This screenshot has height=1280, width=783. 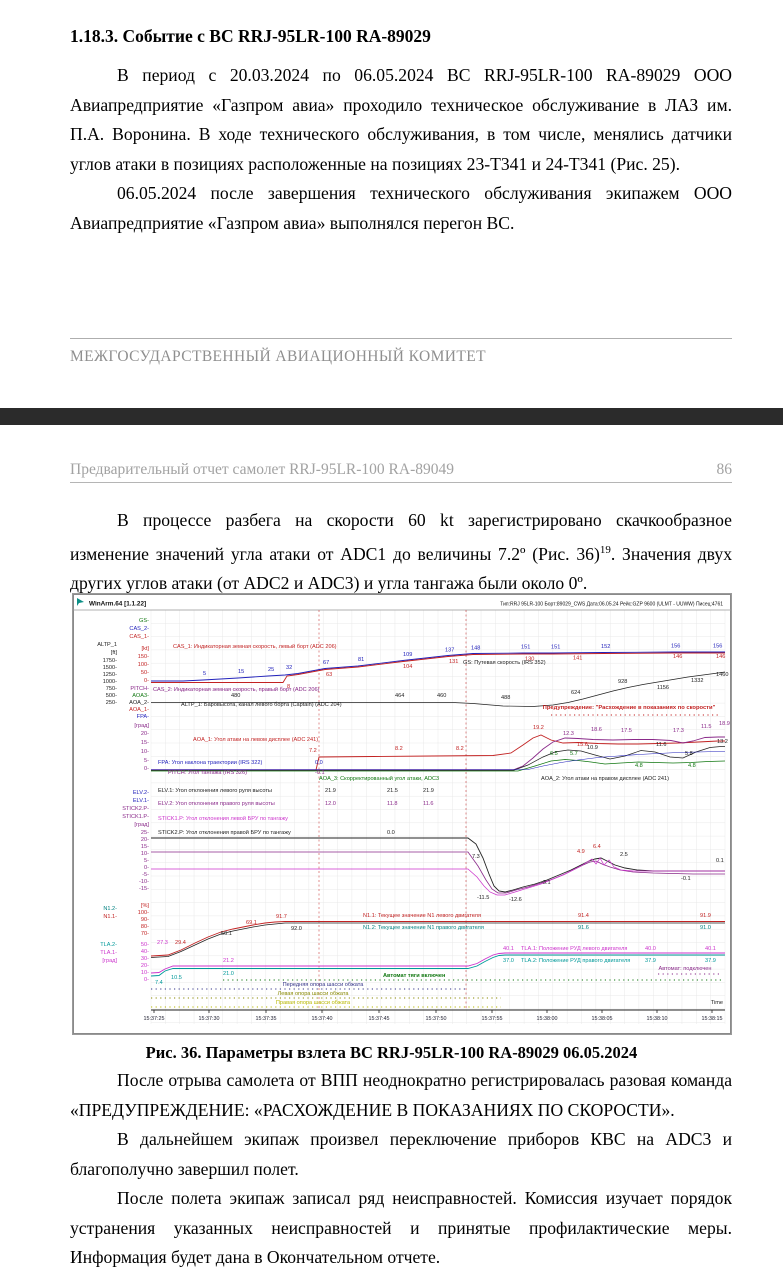 I want to click on svg-text: 91.0, so click(x=705, y=928).